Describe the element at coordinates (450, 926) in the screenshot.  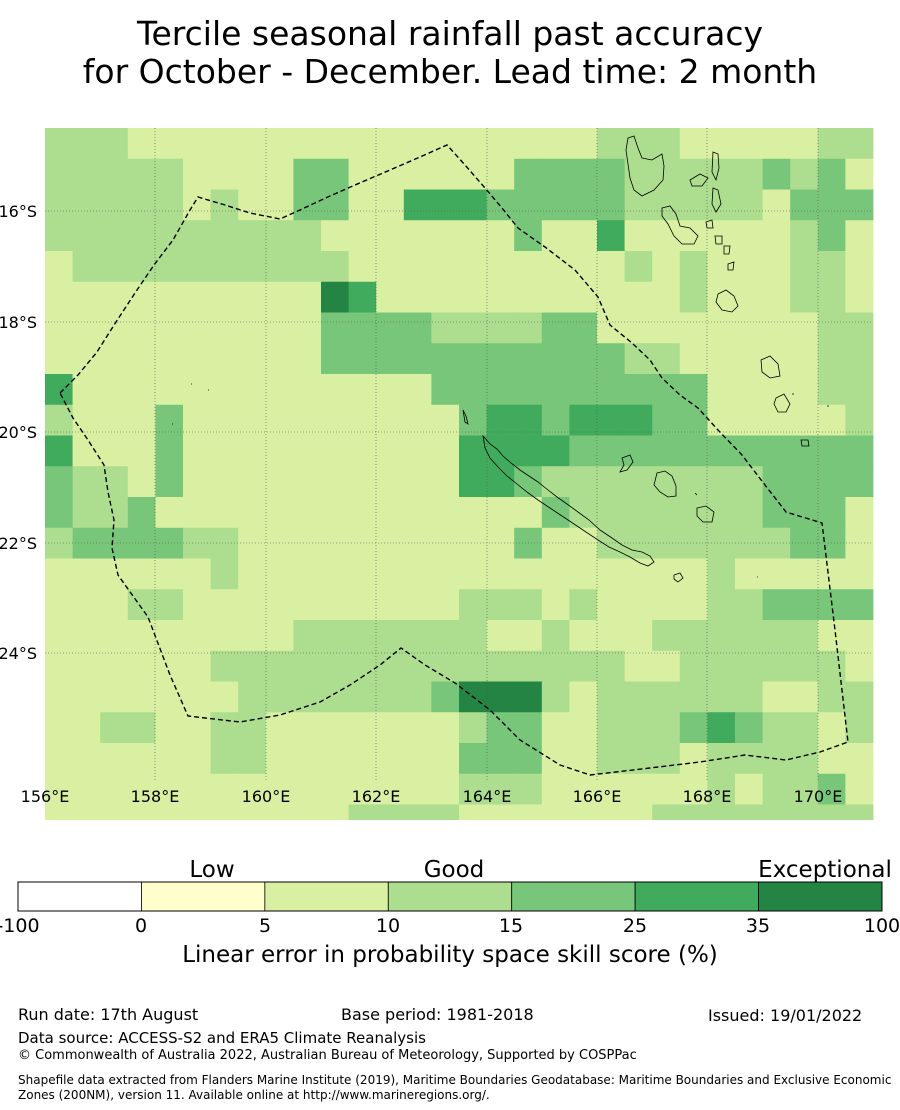
I see `colorbar-ticks: -100 0 5 10 15 25 35 100` at that location.